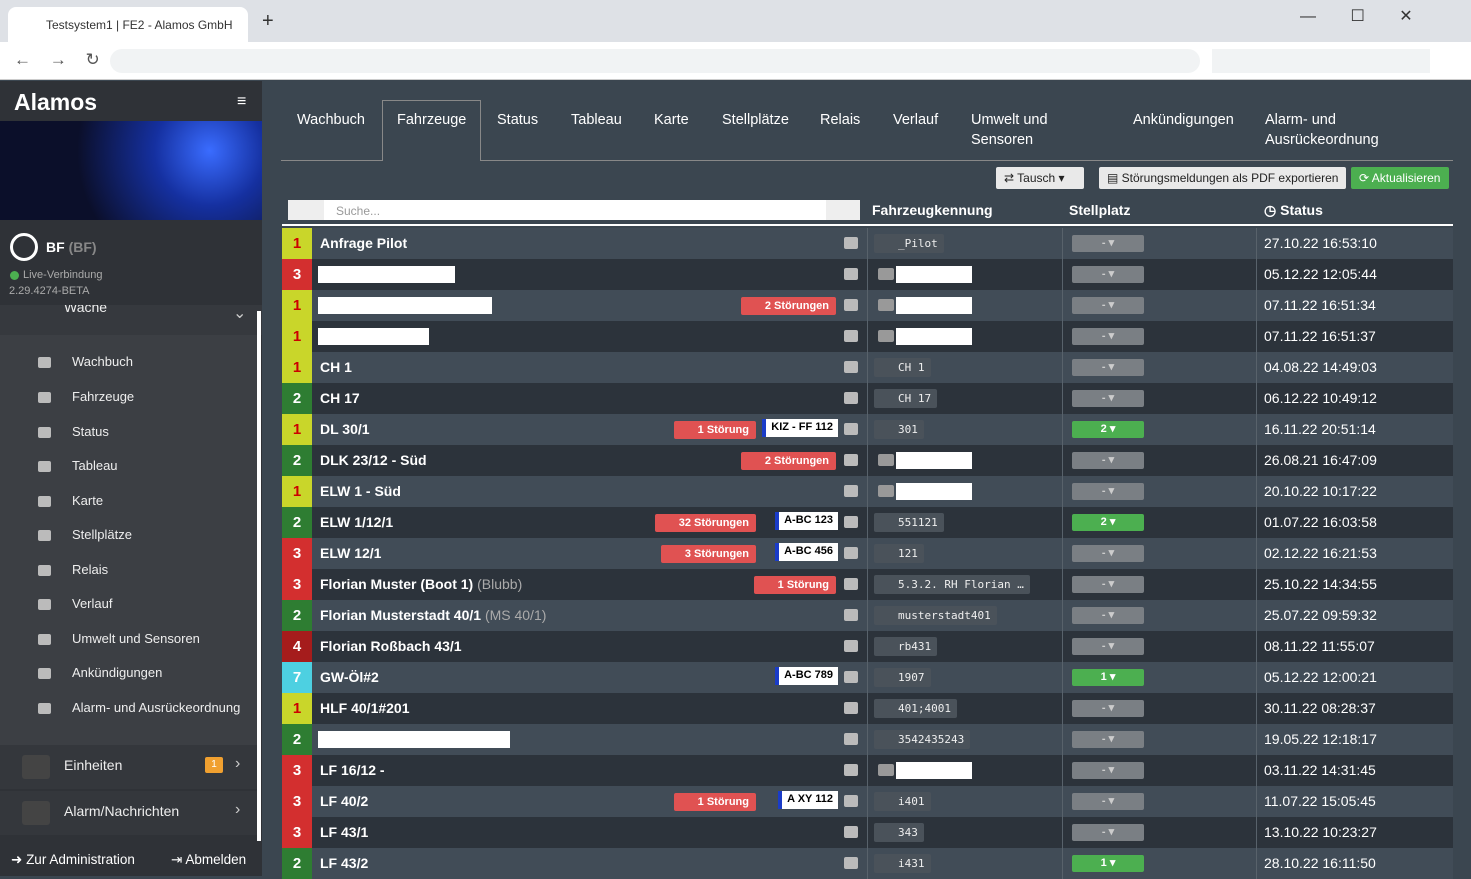  What do you see at coordinates (373, 460) in the screenshot?
I see `name: DLK 23/12 - Süd` at bounding box center [373, 460].